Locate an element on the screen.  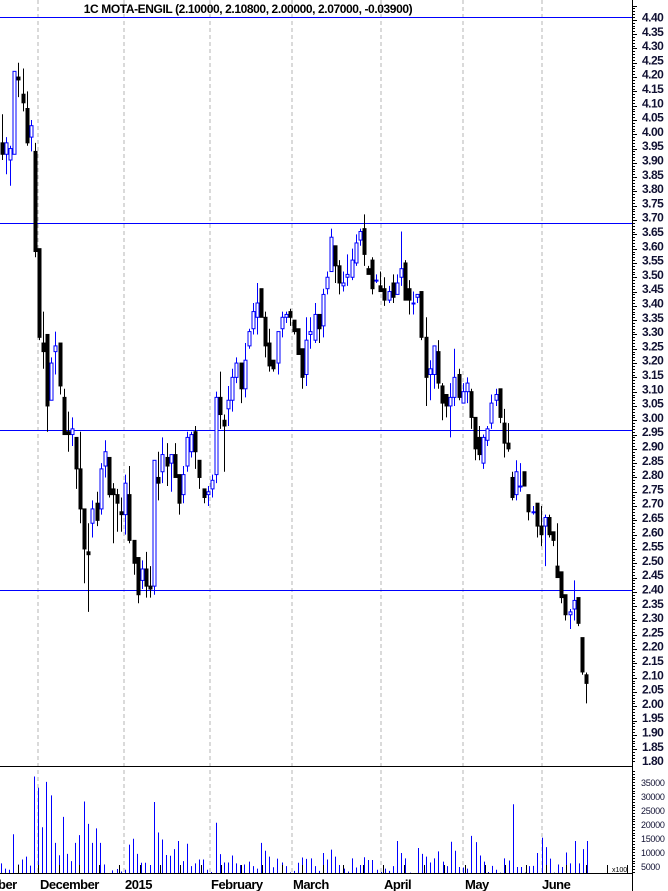
price-tick-label: 2.10 is located at coordinates (653, 675).